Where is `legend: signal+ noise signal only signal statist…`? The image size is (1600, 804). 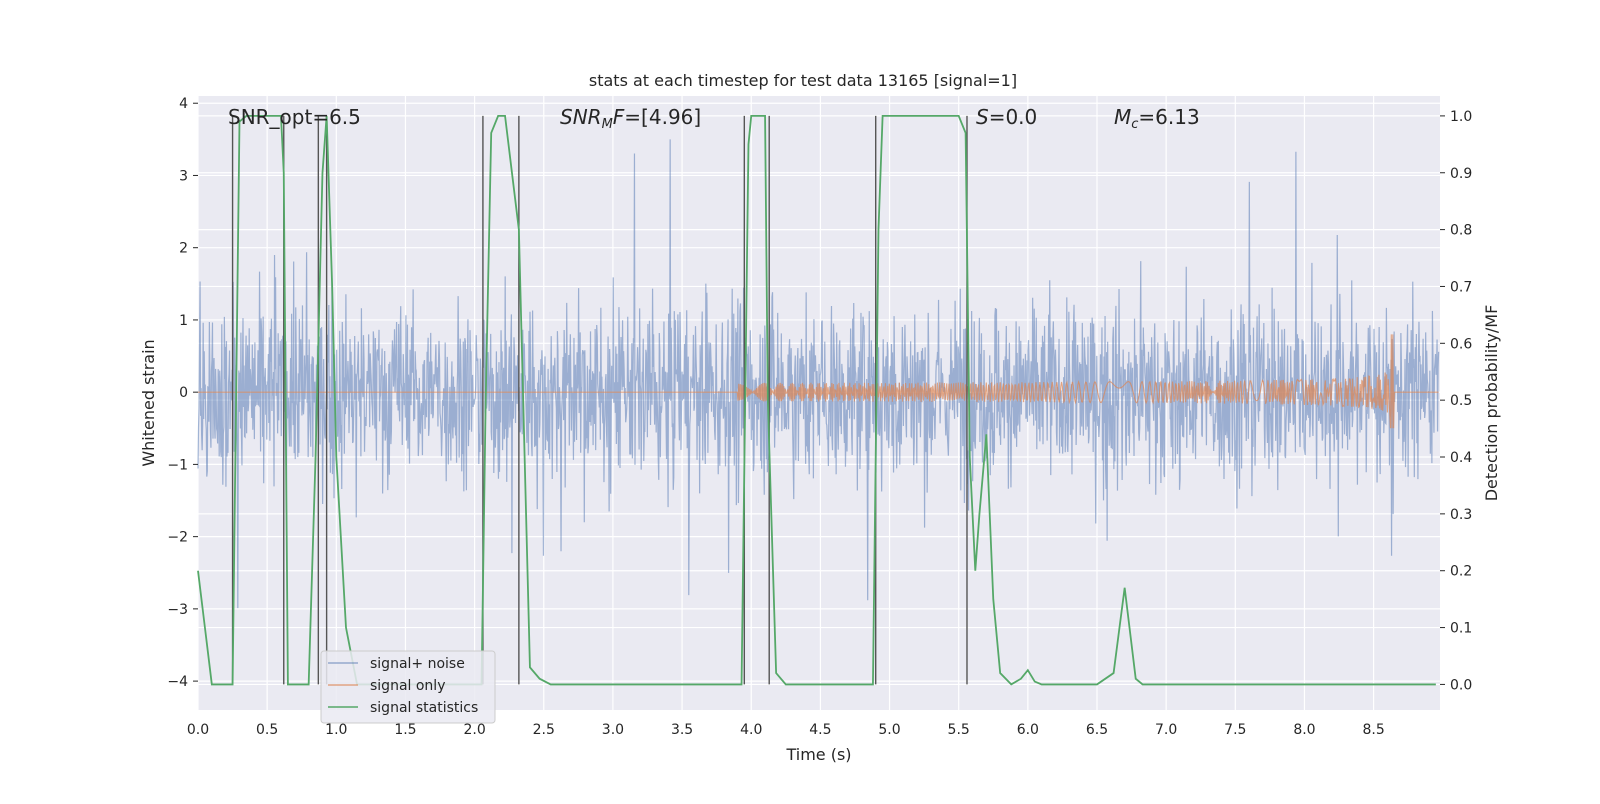 legend: signal+ noise signal only signal statist… is located at coordinates (408, 687).